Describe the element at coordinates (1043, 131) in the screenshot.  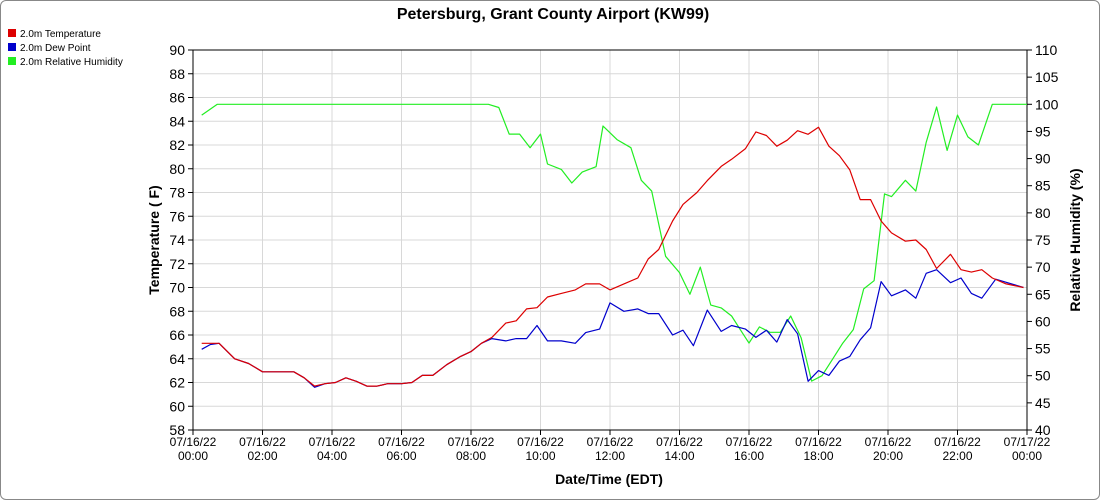
I see `y2-tick-label: 95` at that location.